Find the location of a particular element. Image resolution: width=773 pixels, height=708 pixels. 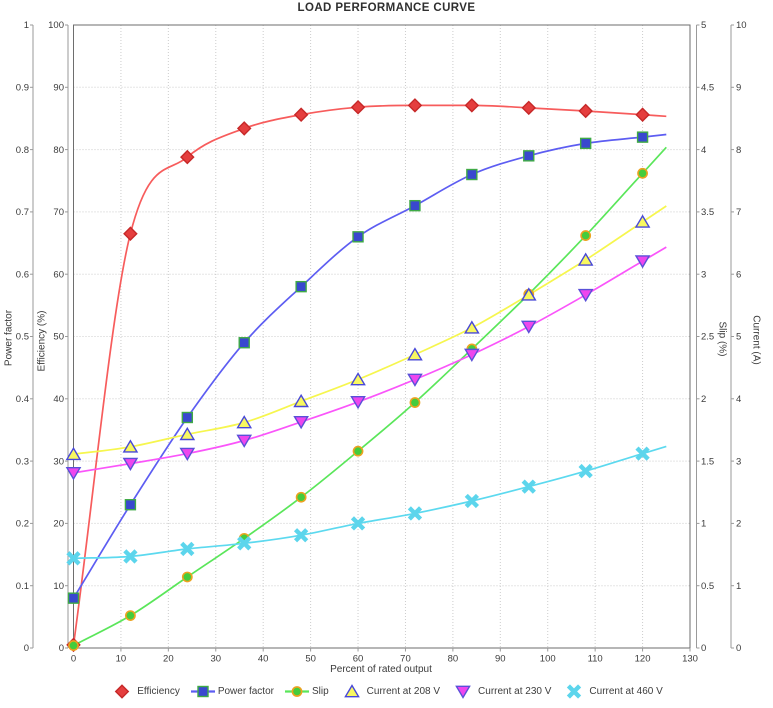

efficiency-axis: 0 10 20 30 40 50 60 70 80 90 100 is located at coordinates (58, 337).